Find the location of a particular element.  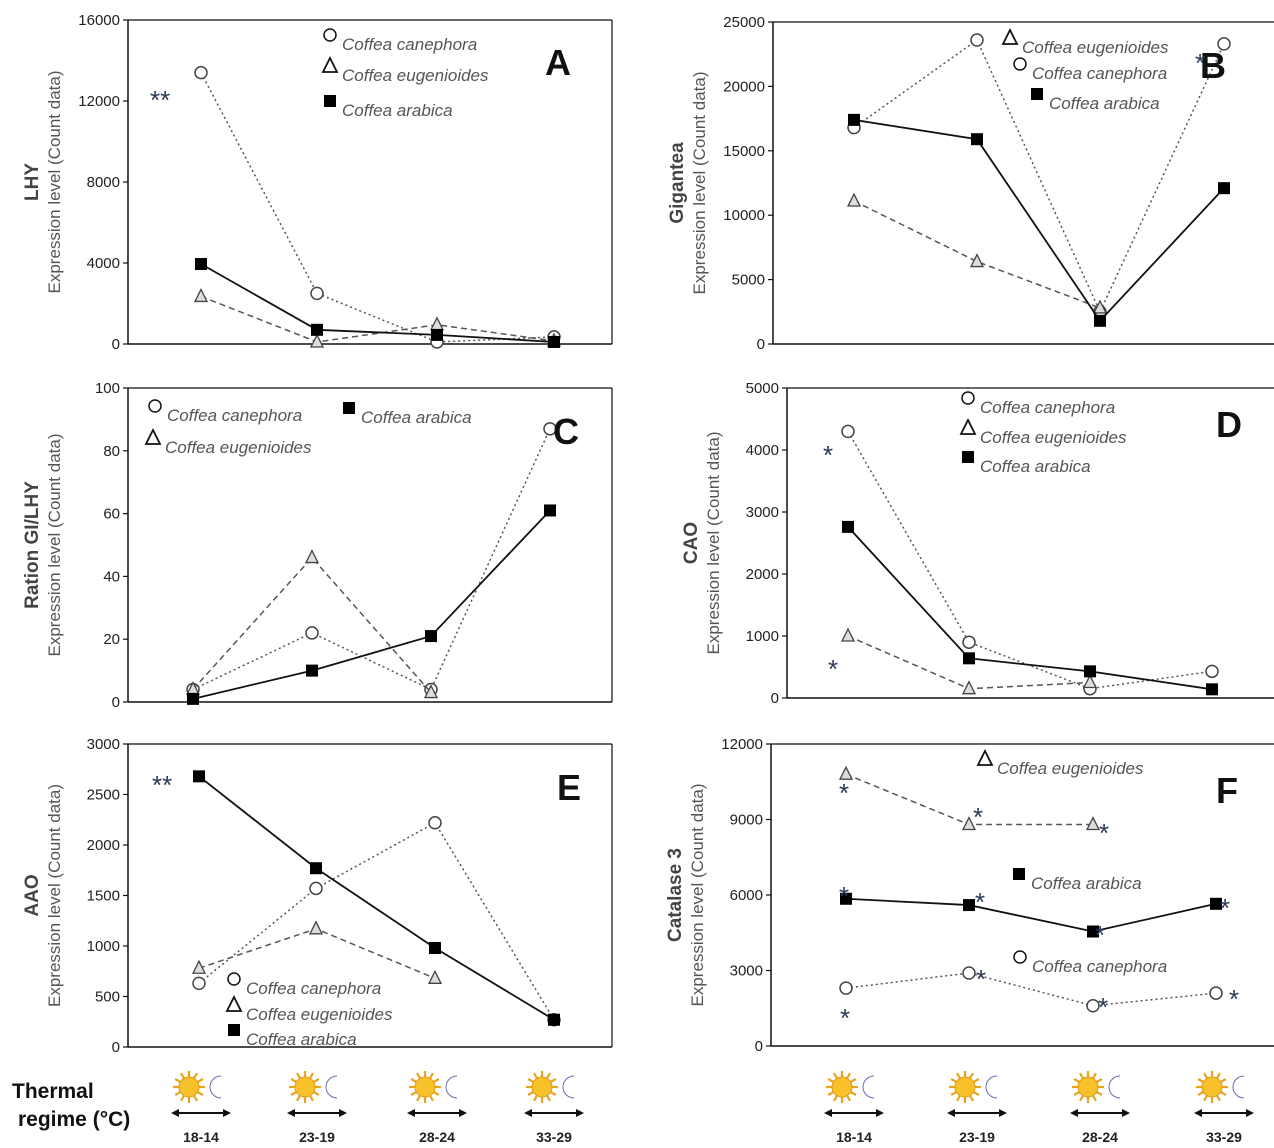

regime-icon-group: 33-29 is located at coordinates (554, 1108).